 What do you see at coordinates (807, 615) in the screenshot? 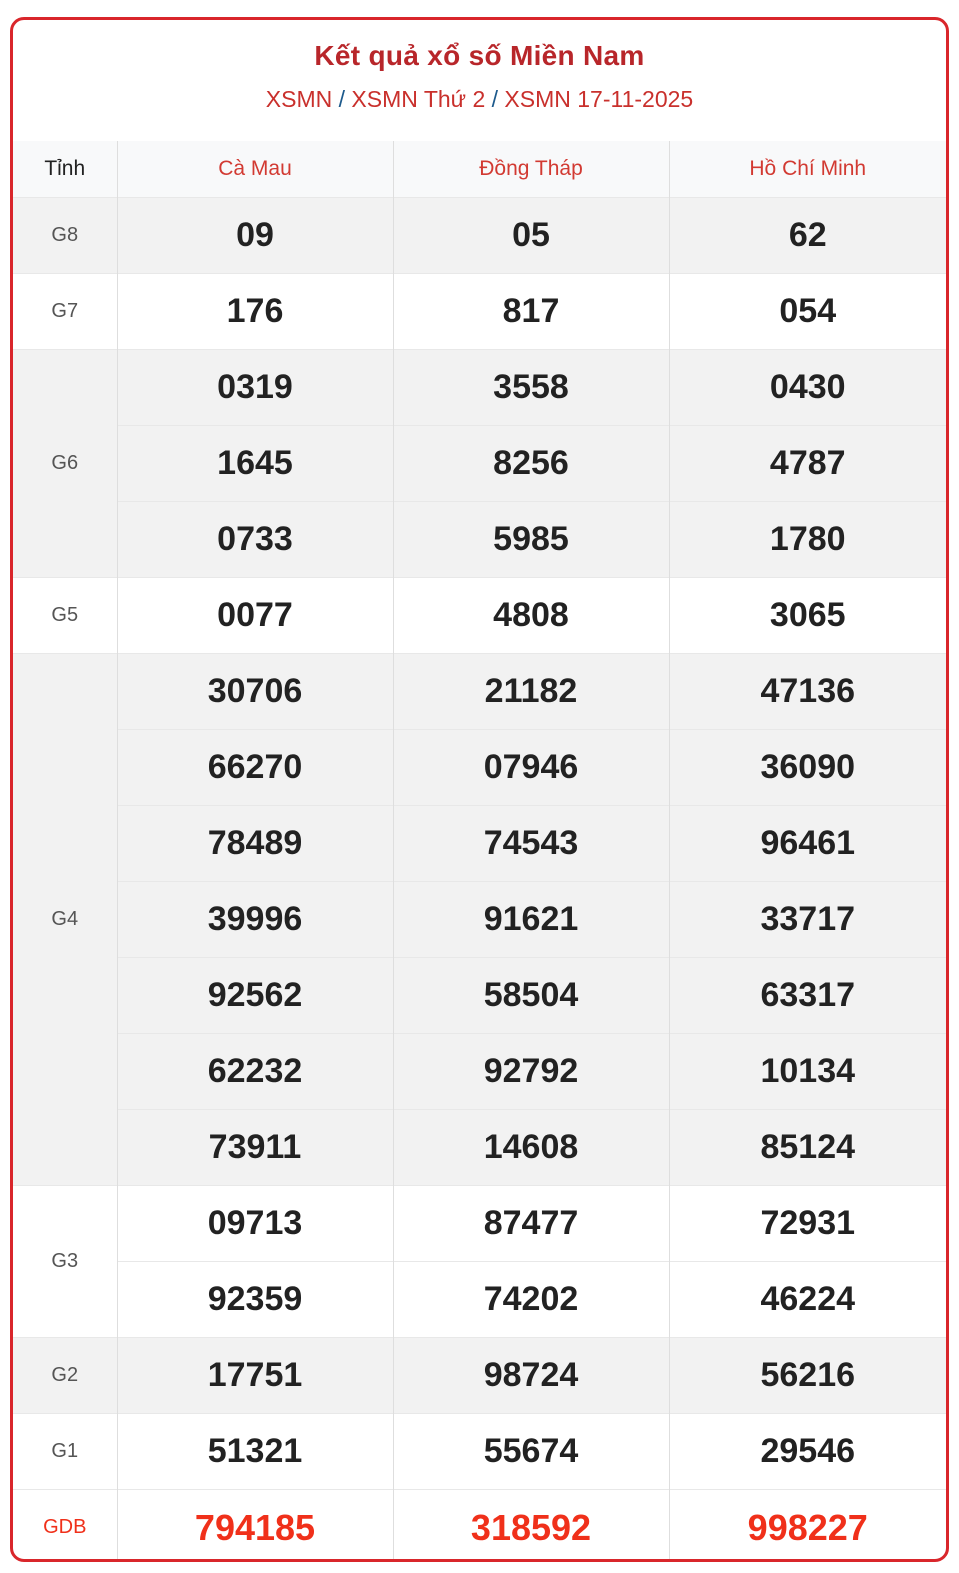
I see `prize-number: 3065` at bounding box center [807, 615].